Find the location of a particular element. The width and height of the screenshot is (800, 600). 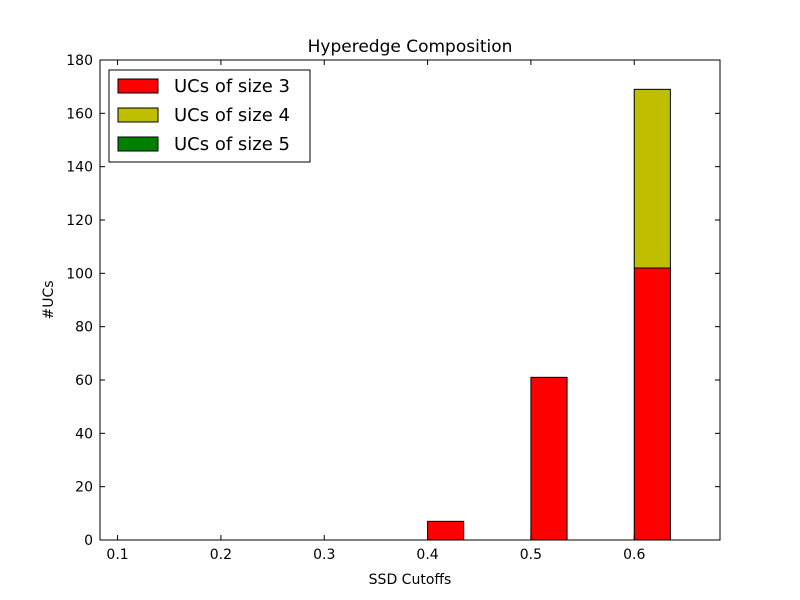

legend-label: UCs of size 3 is located at coordinates (232, 86).